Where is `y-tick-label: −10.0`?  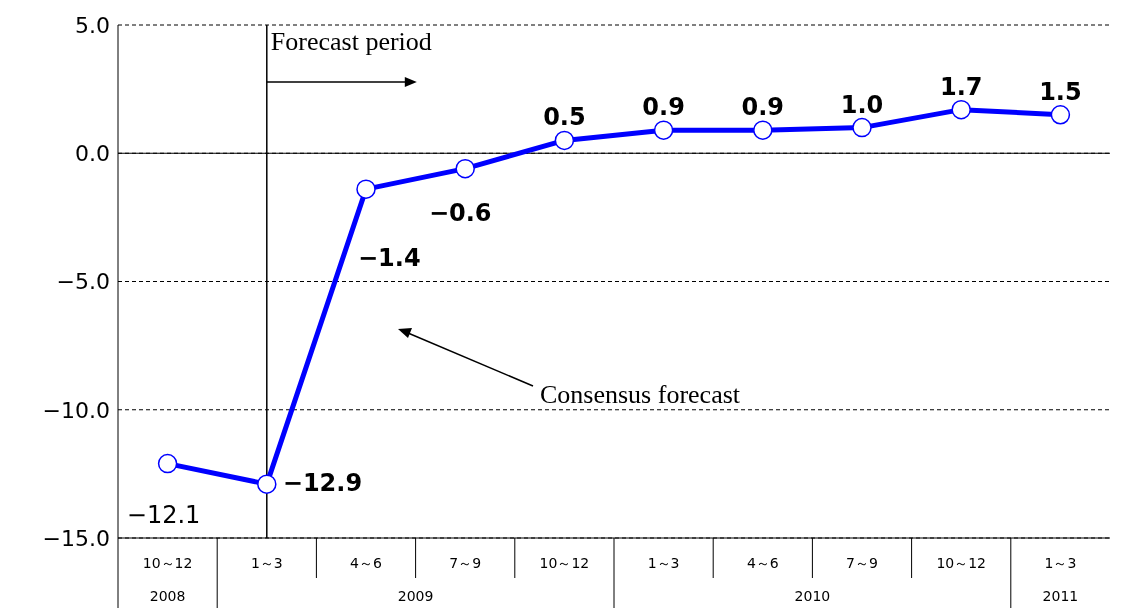
y-tick-label: −10.0 is located at coordinates (76, 410).